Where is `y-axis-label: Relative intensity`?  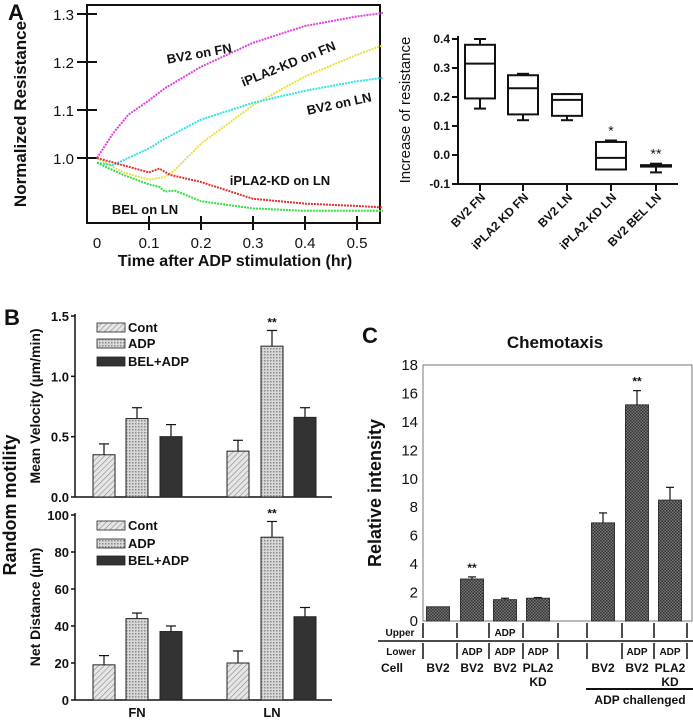 y-axis-label: Relative intensity is located at coordinates (375, 493).